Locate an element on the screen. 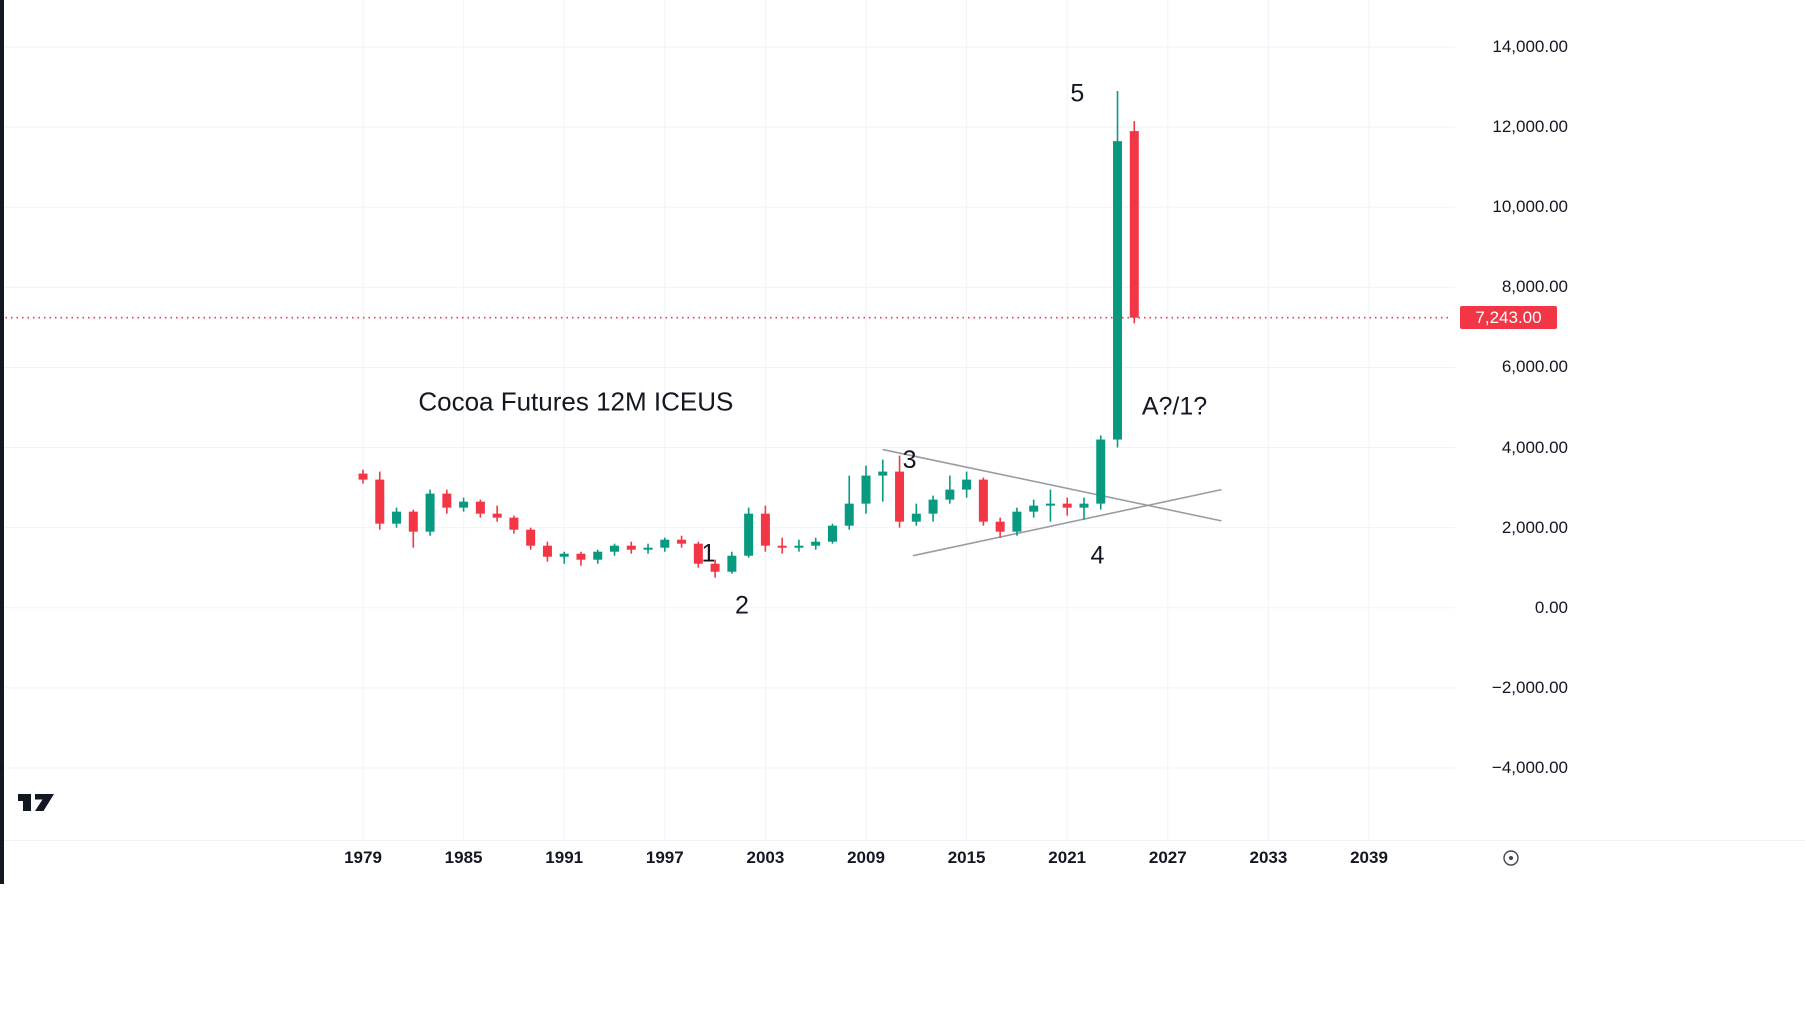  candle-2020 is located at coordinates (1050, 505).